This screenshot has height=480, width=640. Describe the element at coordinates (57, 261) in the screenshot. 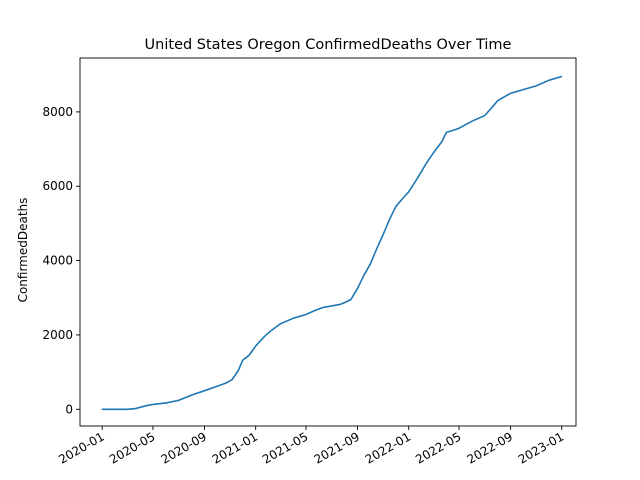

I see `y-tick-label: 4000` at that location.